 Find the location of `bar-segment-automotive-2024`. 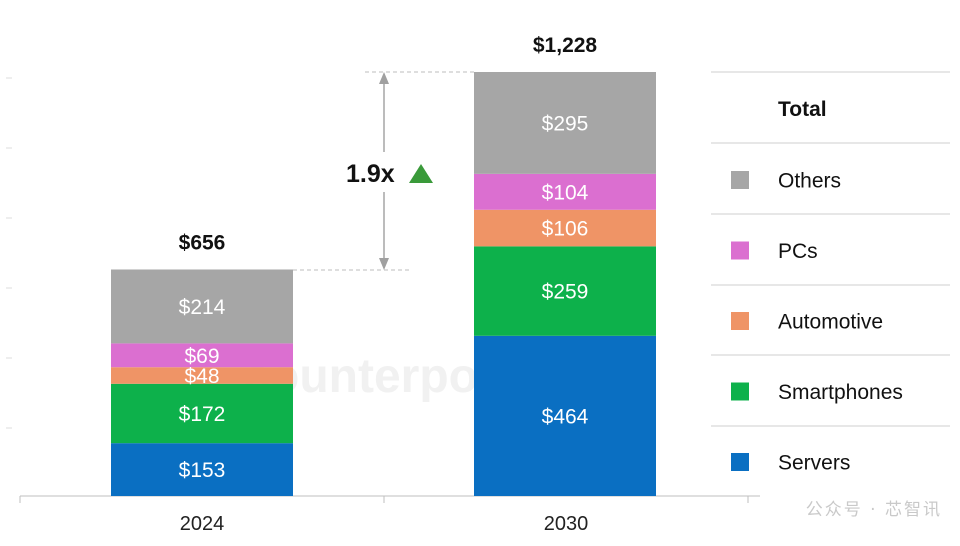

bar-segment-automotive-2024 is located at coordinates (202, 375).